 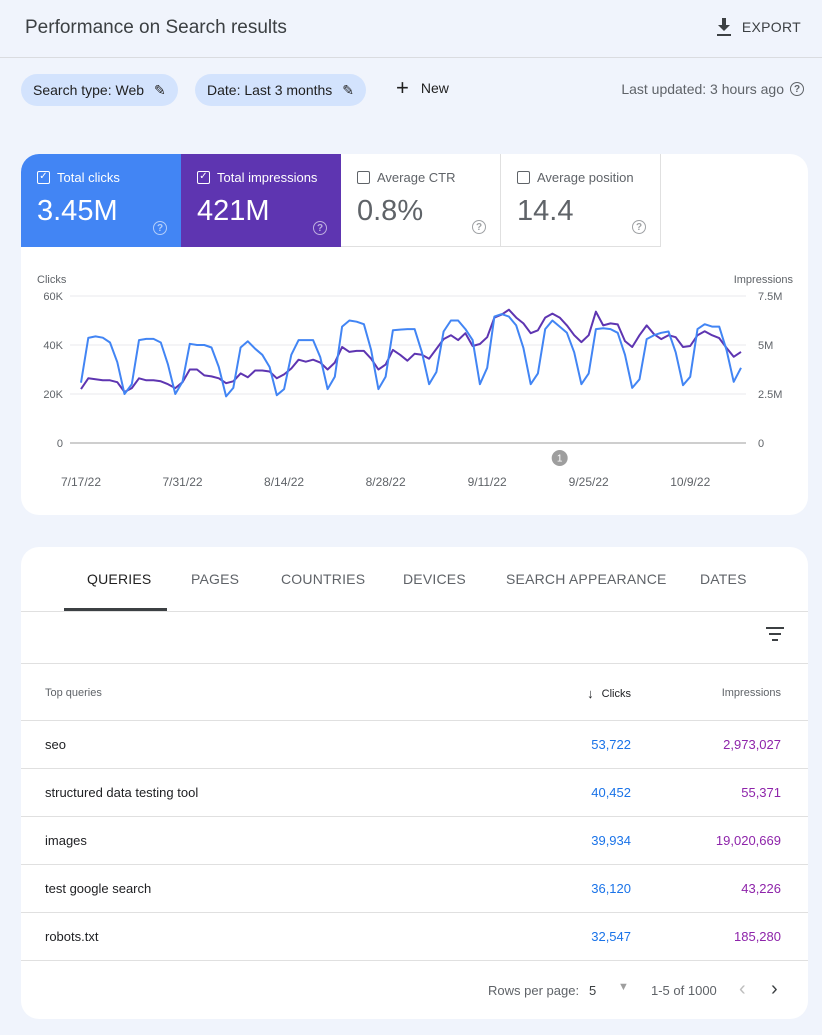 I want to click on clicks-cell: 36,120, so click(x=611, y=888).